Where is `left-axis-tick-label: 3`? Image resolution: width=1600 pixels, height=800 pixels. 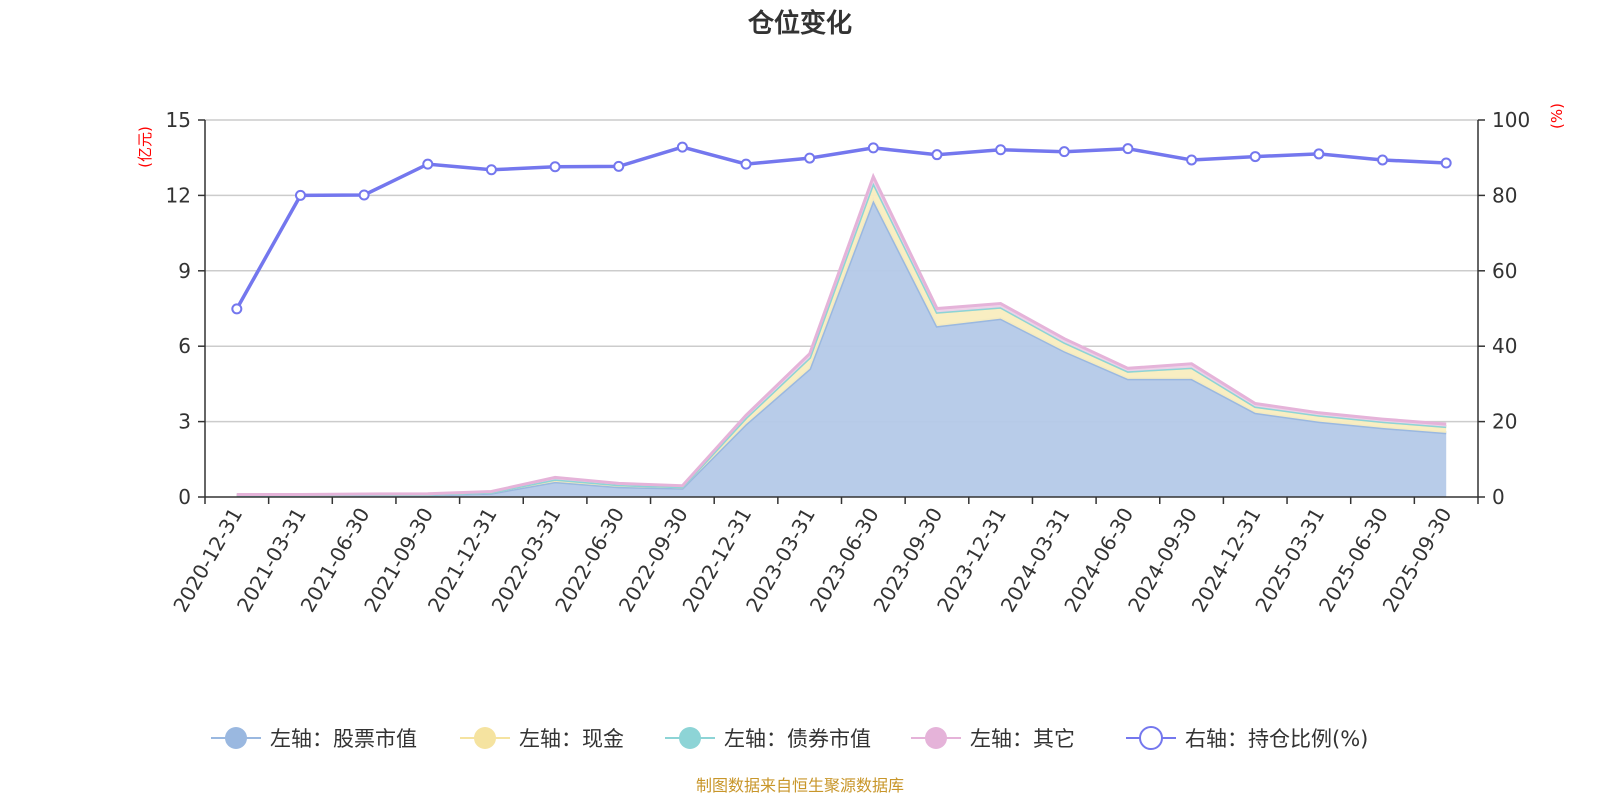 left-axis-tick-label: 3 is located at coordinates (184, 422).